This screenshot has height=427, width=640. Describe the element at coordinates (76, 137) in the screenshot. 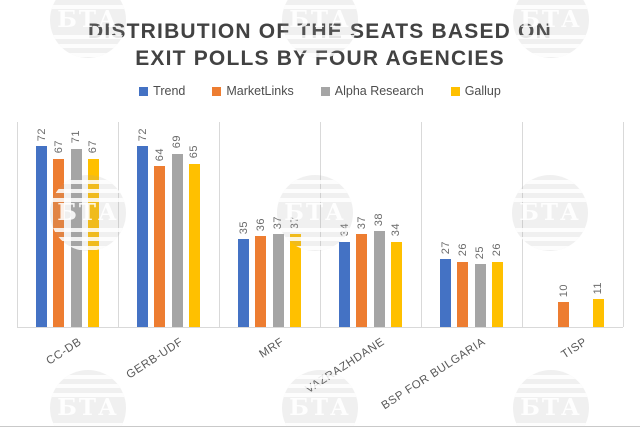

I see `bar-value-label: 71` at that location.